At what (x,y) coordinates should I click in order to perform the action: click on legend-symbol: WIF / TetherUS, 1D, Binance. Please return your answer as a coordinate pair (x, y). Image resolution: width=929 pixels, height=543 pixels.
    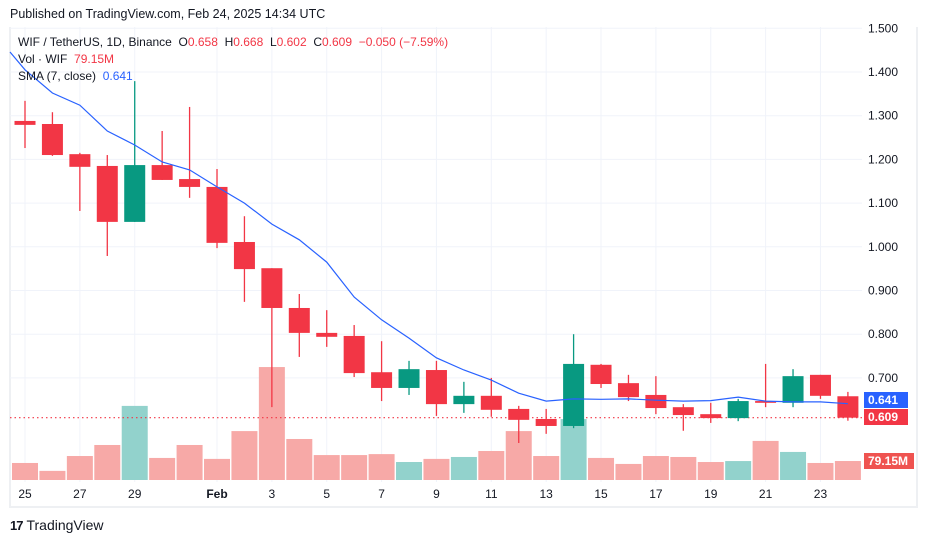
    Looking at the image, I should click on (95, 42).